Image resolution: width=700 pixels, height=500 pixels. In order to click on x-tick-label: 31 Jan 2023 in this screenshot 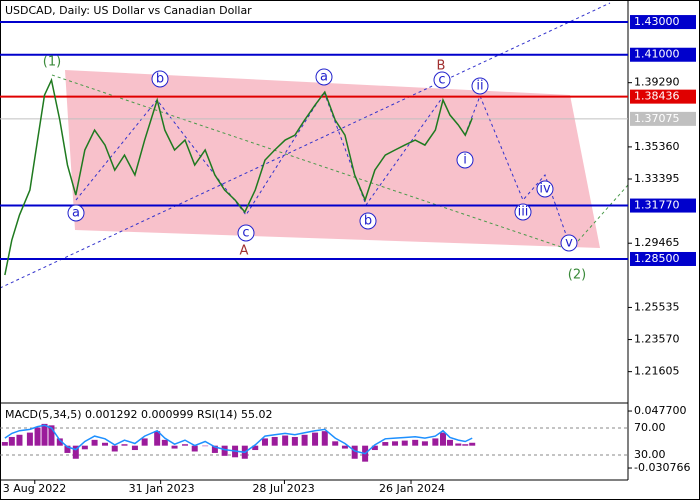, I will do `click(162, 488)`.